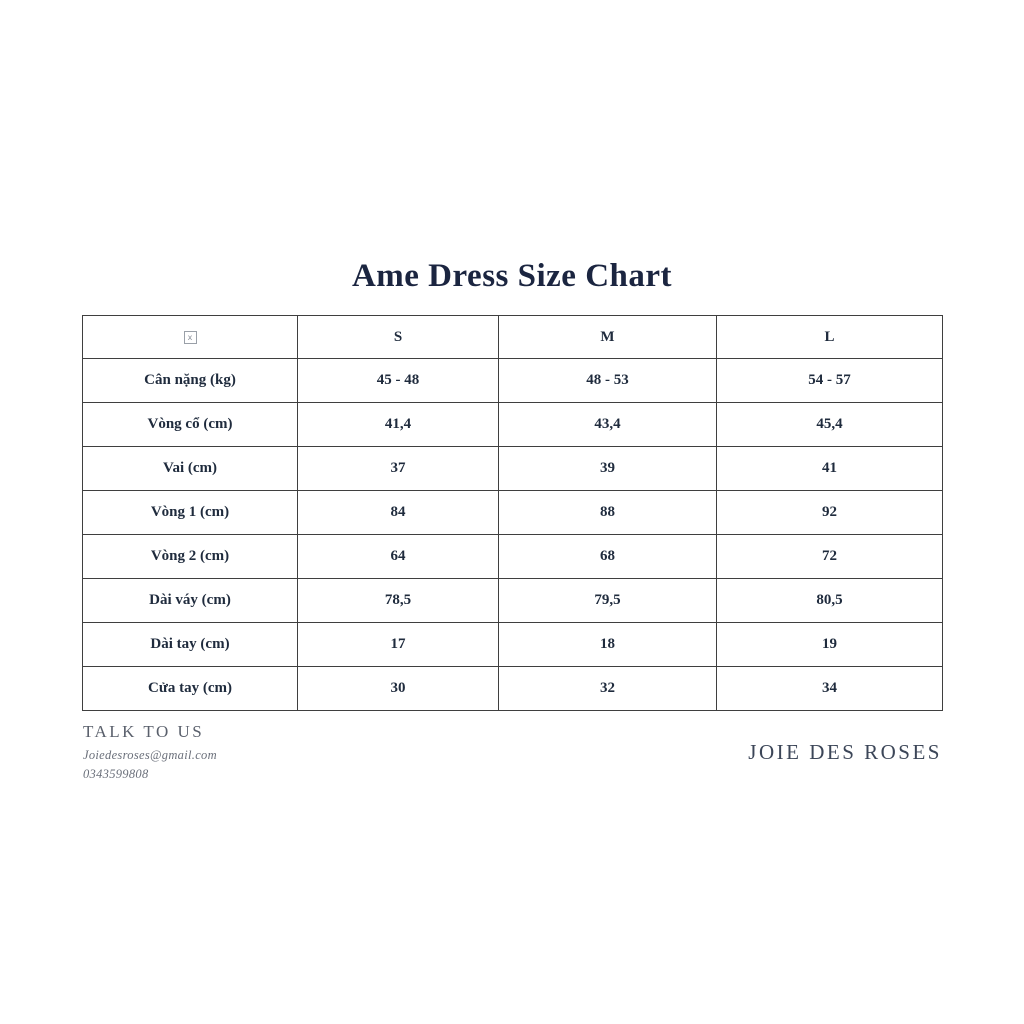 Image resolution: width=1024 pixels, height=1024 pixels. I want to click on table-row: Vòng 1 (cm) 84 88 92, so click(512, 512).